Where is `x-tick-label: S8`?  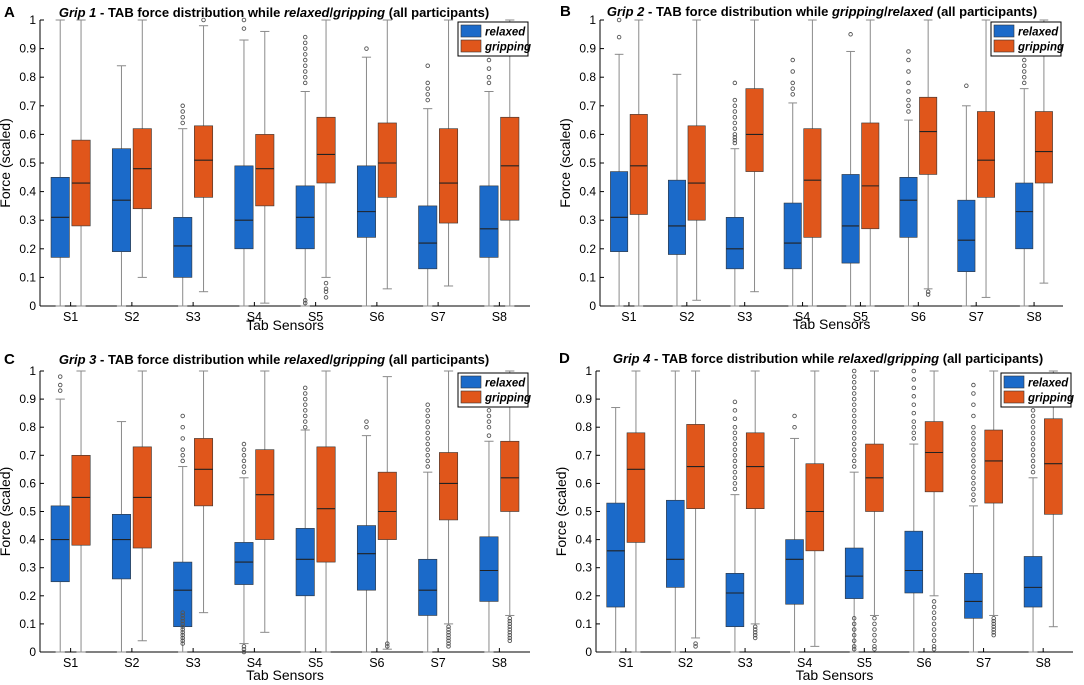 x-tick-label: S8 is located at coordinates (499, 663).